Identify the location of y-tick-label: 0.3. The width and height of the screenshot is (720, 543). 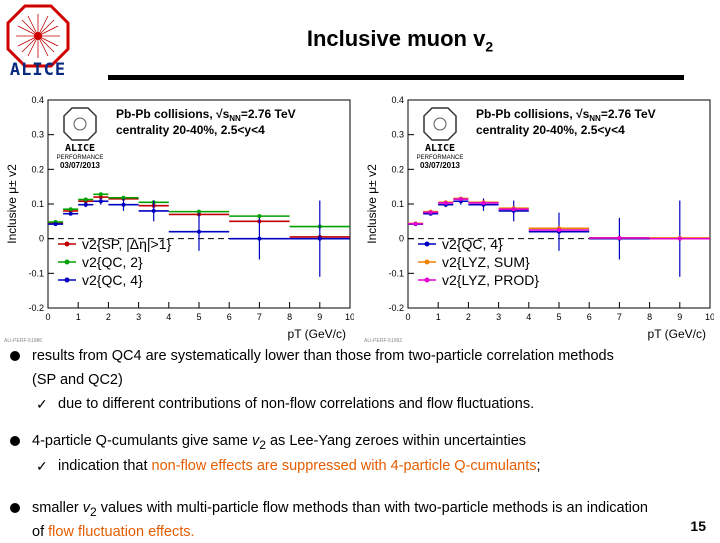
(397, 135).